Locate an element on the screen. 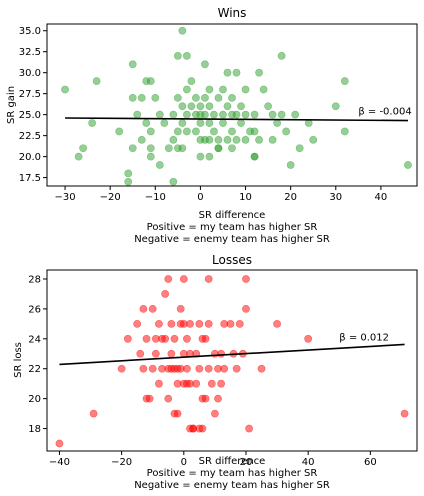 The image size is (424, 496). wins-ytick-label: 32.5 is located at coordinates (30, 52).